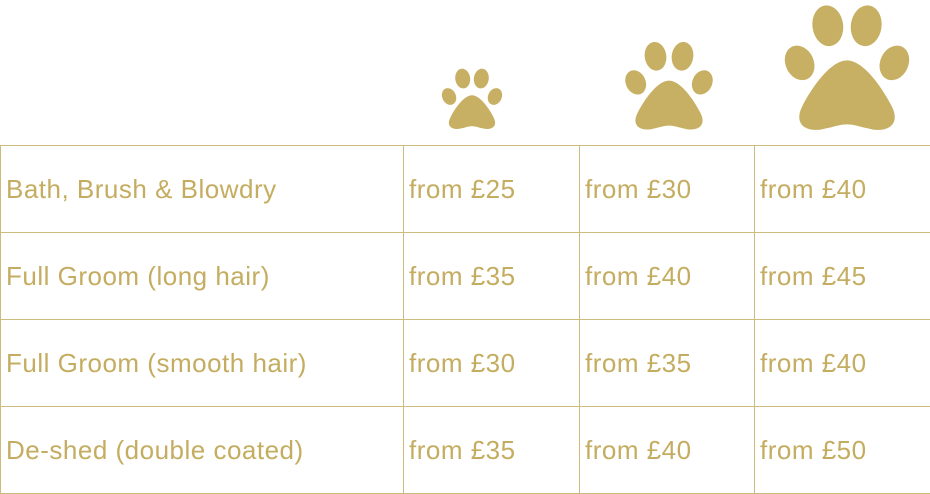 The height and width of the screenshot is (494, 930). What do you see at coordinates (842, 276) in the screenshot?
I see `price: from £45` at bounding box center [842, 276].